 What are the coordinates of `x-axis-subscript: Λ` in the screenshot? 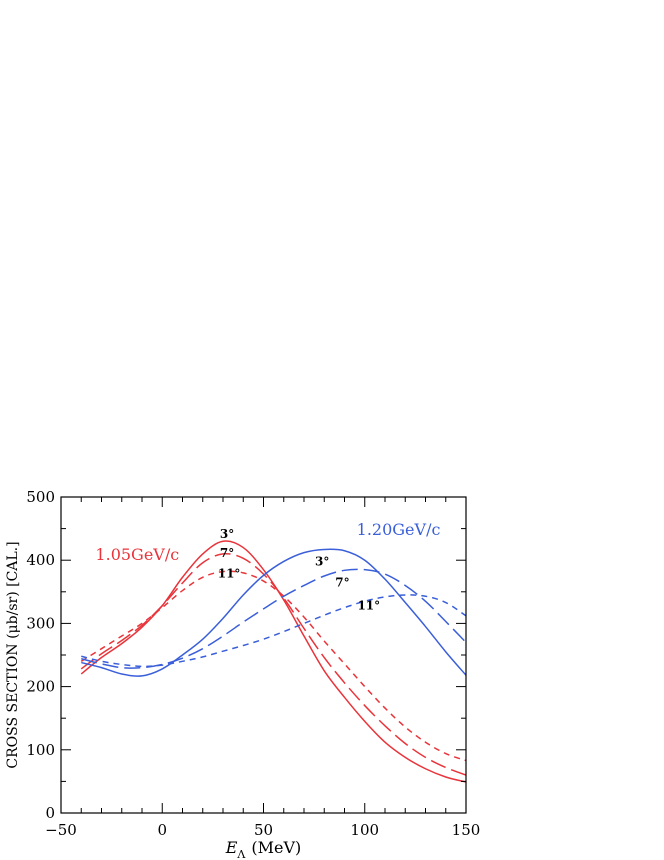 It's located at (241, 854).